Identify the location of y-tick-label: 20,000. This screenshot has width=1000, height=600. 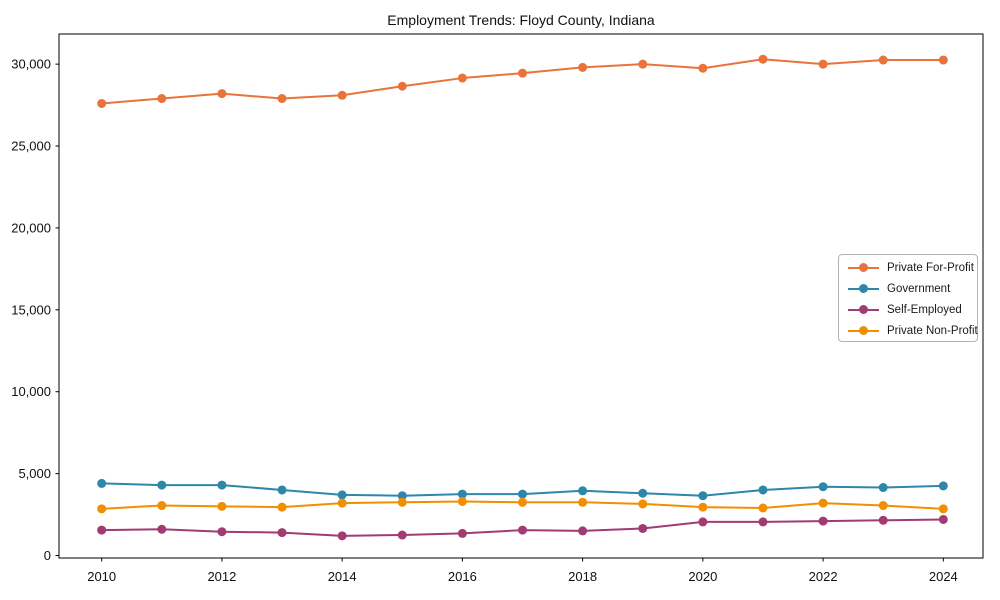
(31, 227).